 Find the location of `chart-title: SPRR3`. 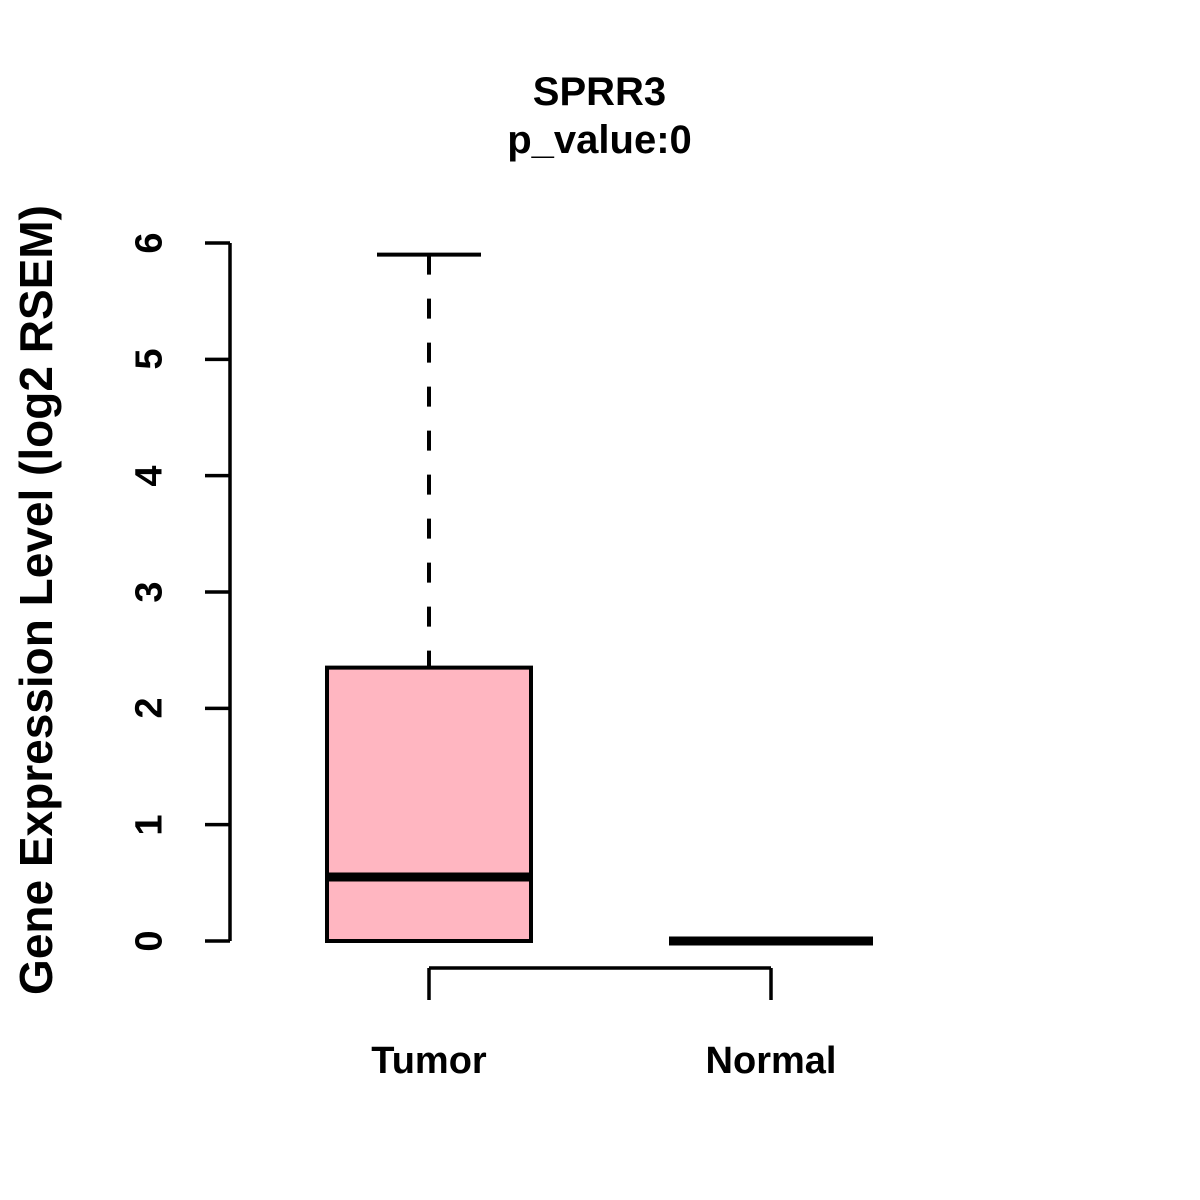

chart-title: SPRR3 is located at coordinates (599, 92).